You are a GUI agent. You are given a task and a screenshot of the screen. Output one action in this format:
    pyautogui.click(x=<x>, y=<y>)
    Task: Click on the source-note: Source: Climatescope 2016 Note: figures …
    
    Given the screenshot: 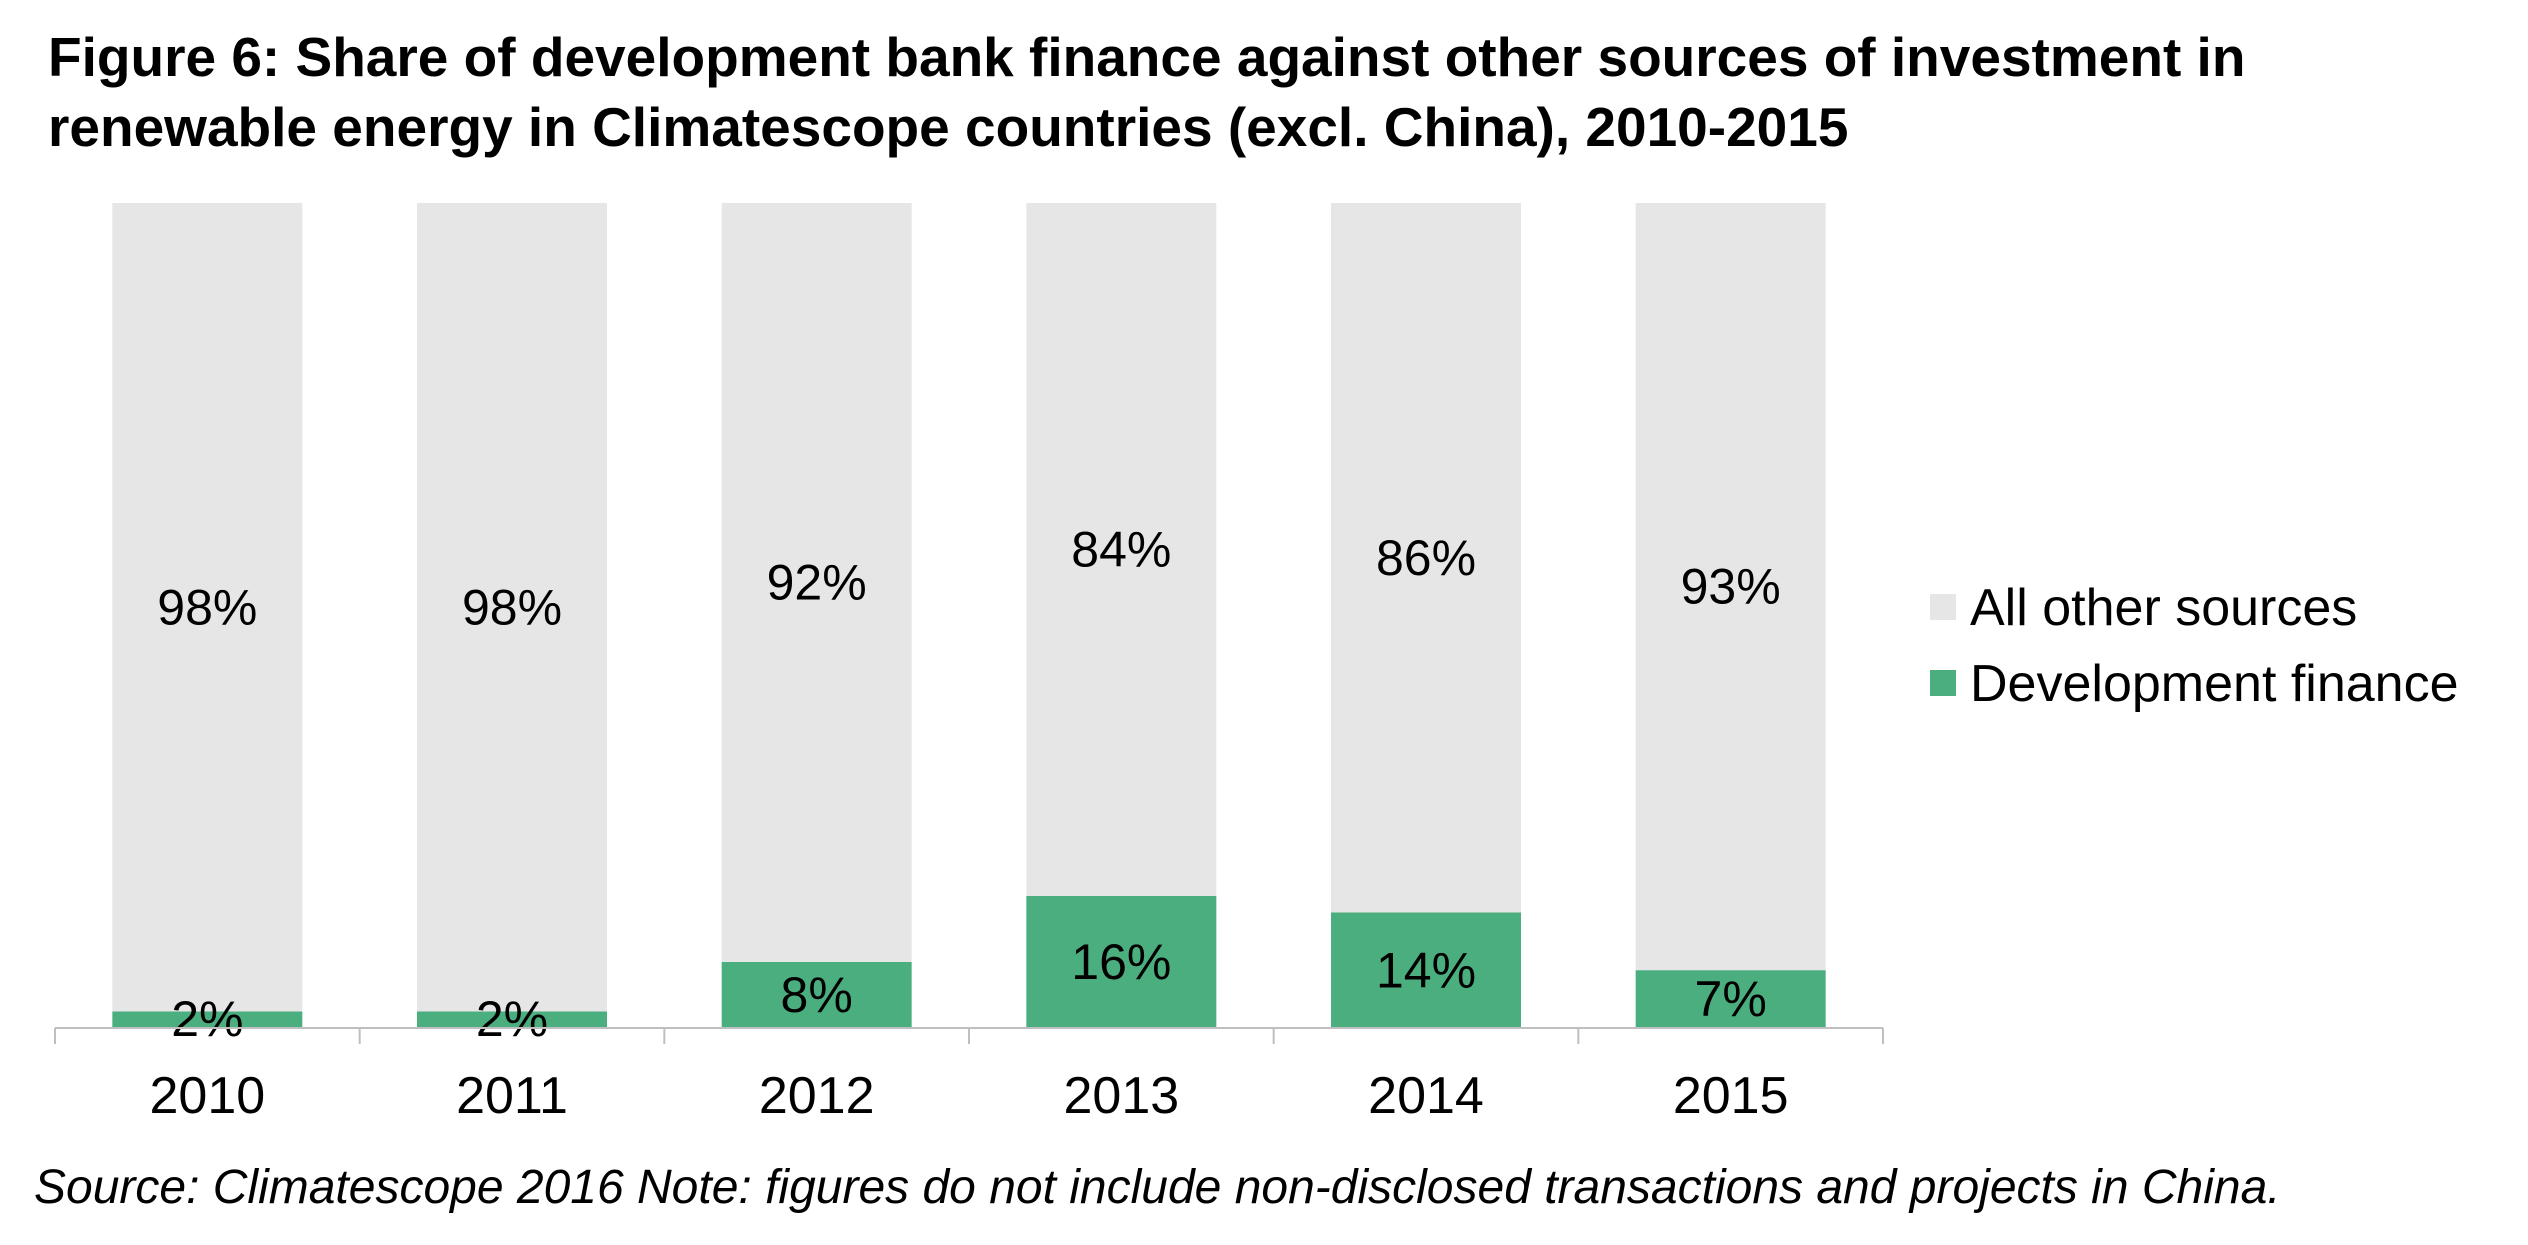 What is the action you would take?
    pyautogui.click(x=1157, y=1187)
    